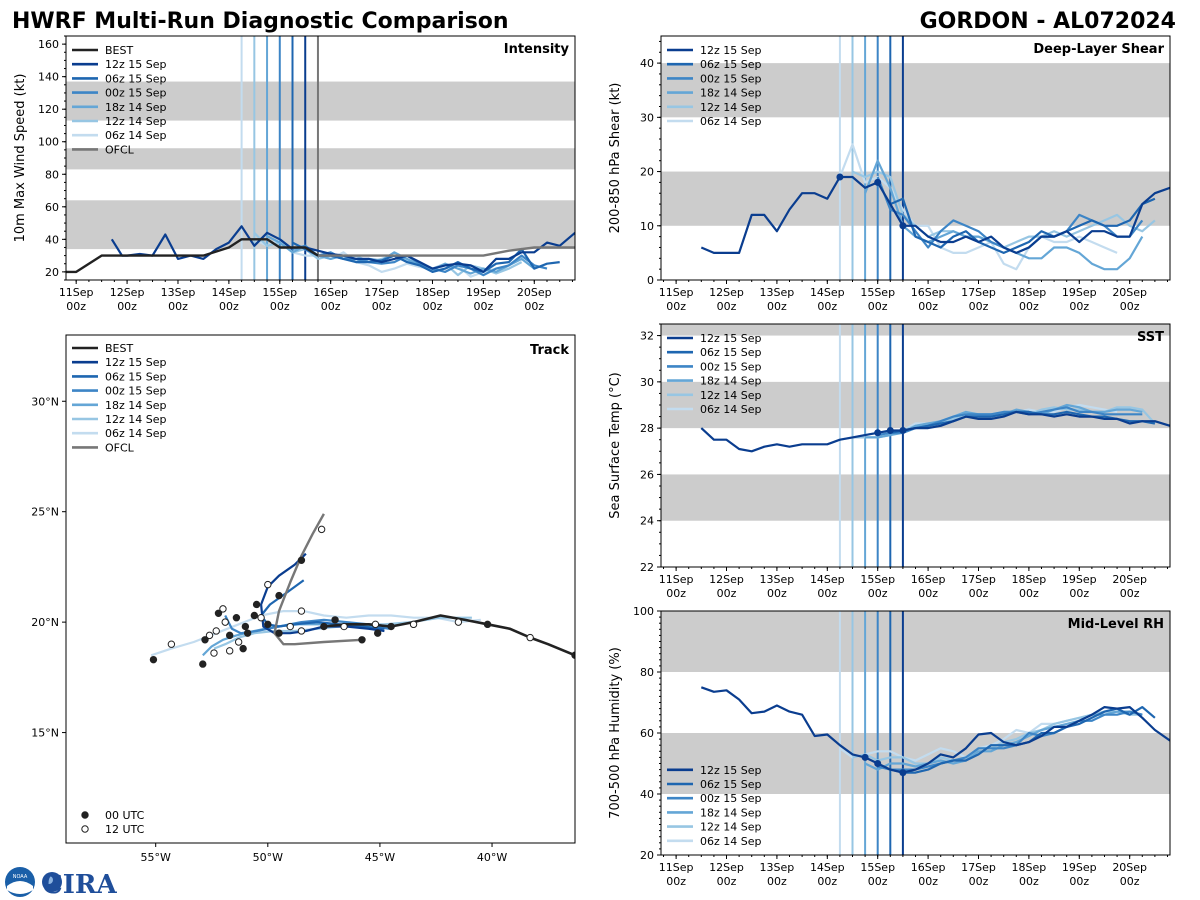  What do you see at coordinates (827, 292) in the screenshot?
I see `shear-xtick-label: 14Sep` at bounding box center [827, 292].